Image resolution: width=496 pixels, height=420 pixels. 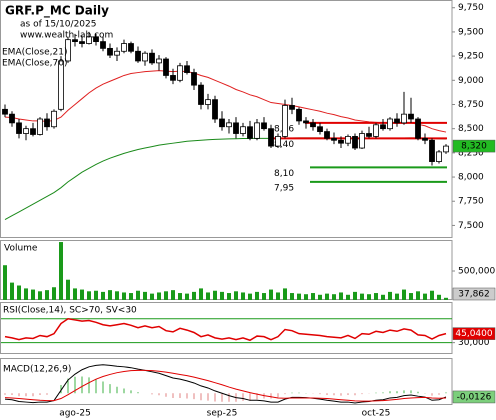 I want to click on y-tick-label: 9,500, so click(x=471, y=32).